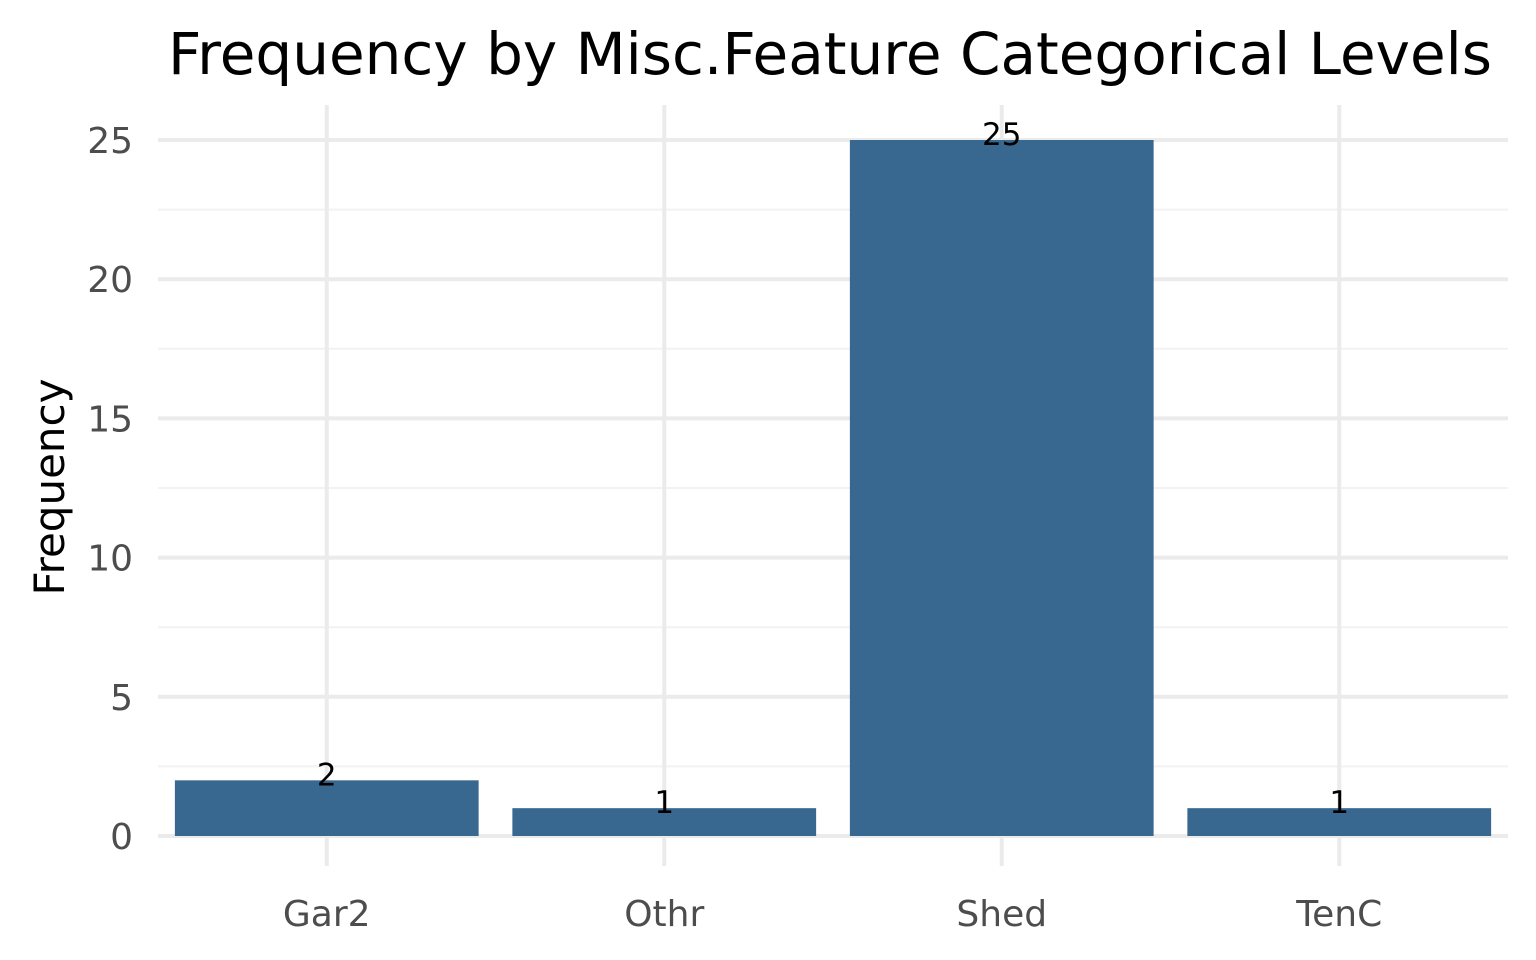 Image resolution: width=1536 pixels, height=960 pixels. What do you see at coordinates (121, 698) in the screenshot?
I see `y-tick-label: 5` at bounding box center [121, 698].